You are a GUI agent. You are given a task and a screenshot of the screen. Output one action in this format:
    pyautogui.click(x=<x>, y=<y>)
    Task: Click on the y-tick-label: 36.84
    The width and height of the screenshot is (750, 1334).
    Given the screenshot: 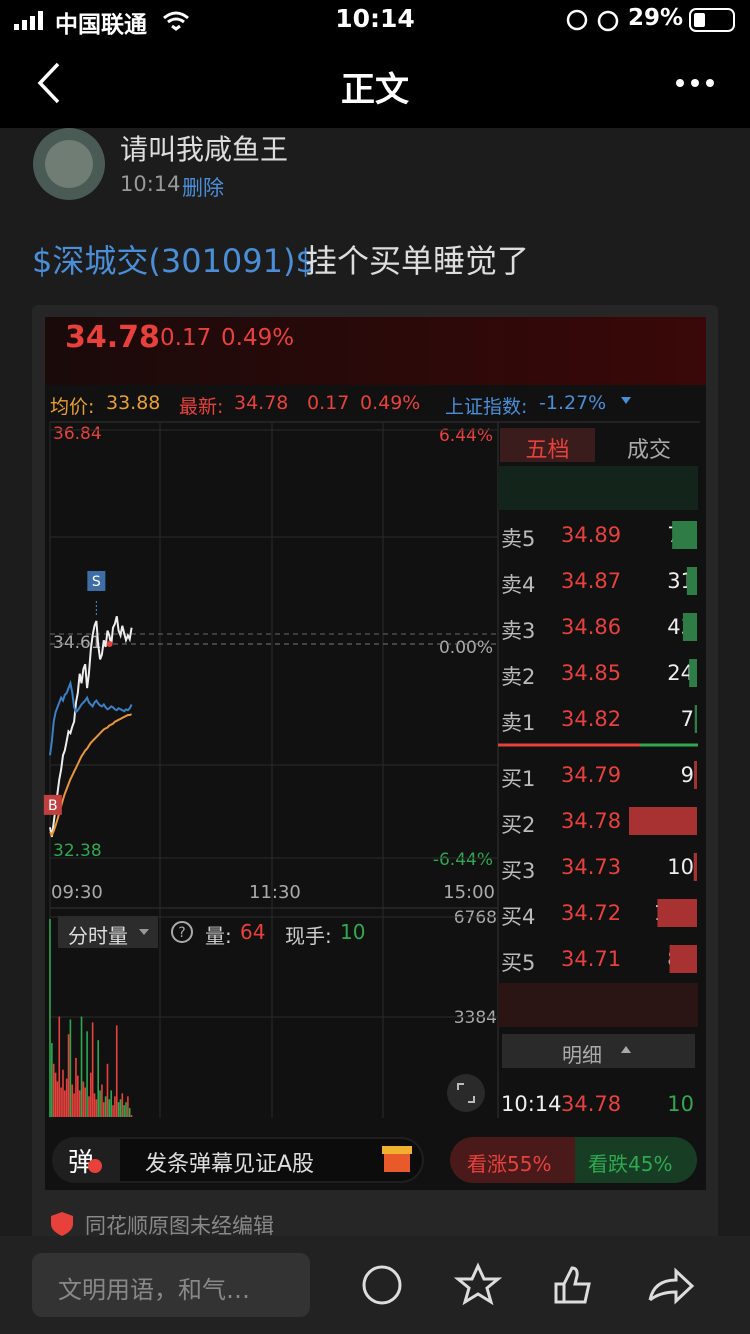 What is the action you would take?
    pyautogui.click(x=77, y=434)
    